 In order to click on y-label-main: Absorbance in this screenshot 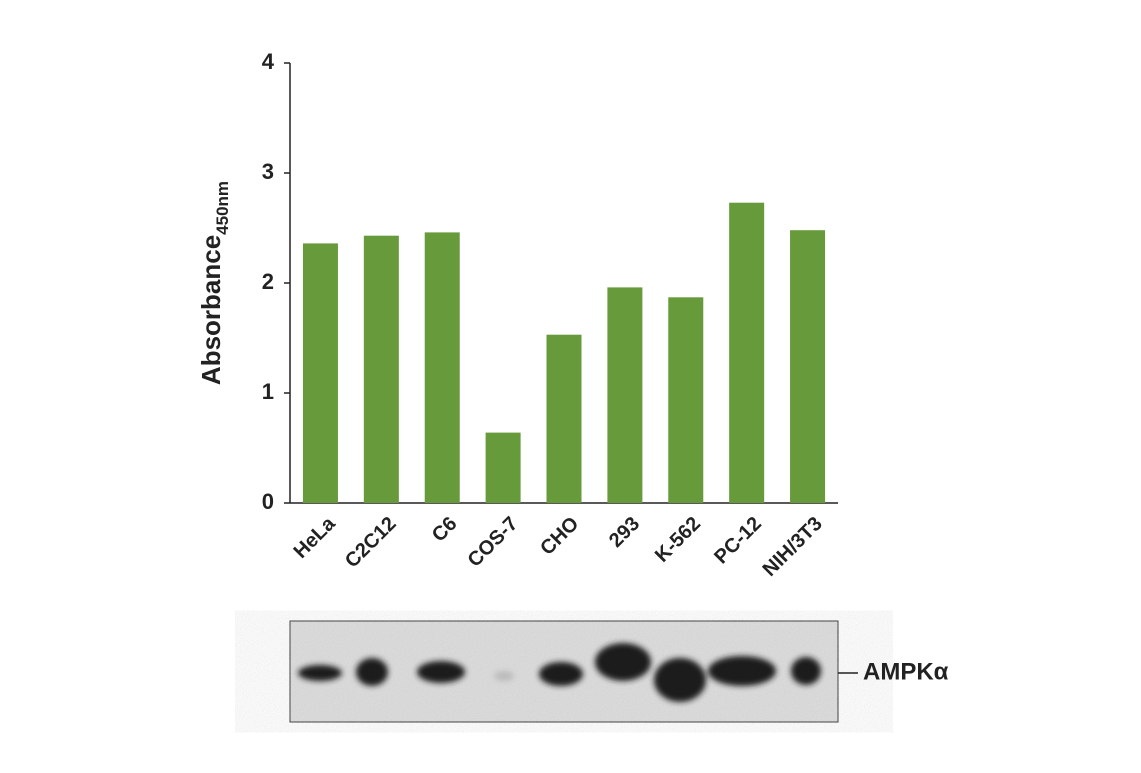, I will do `click(211, 310)`.